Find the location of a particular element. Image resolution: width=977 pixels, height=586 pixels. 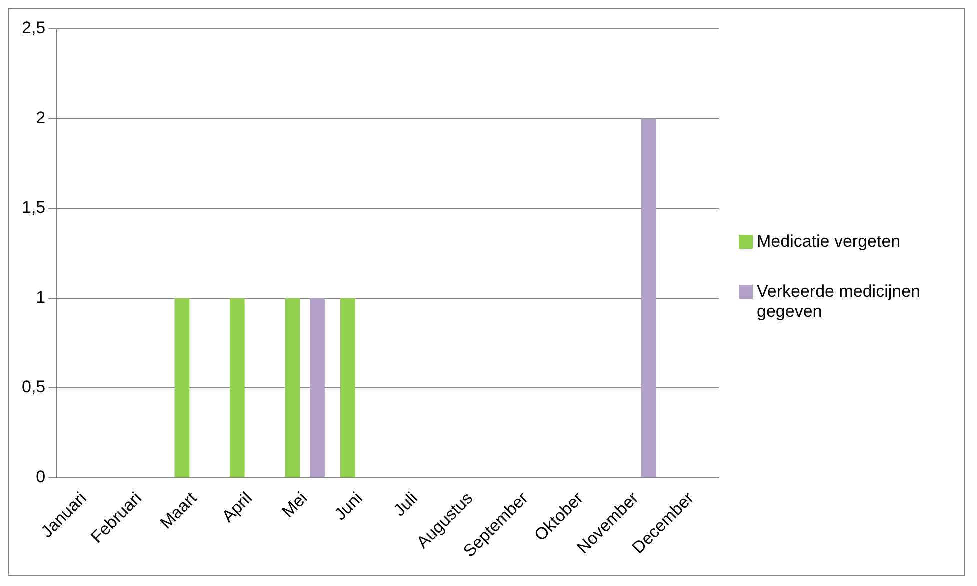

x-tick-label: Juni is located at coordinates (348, 506).